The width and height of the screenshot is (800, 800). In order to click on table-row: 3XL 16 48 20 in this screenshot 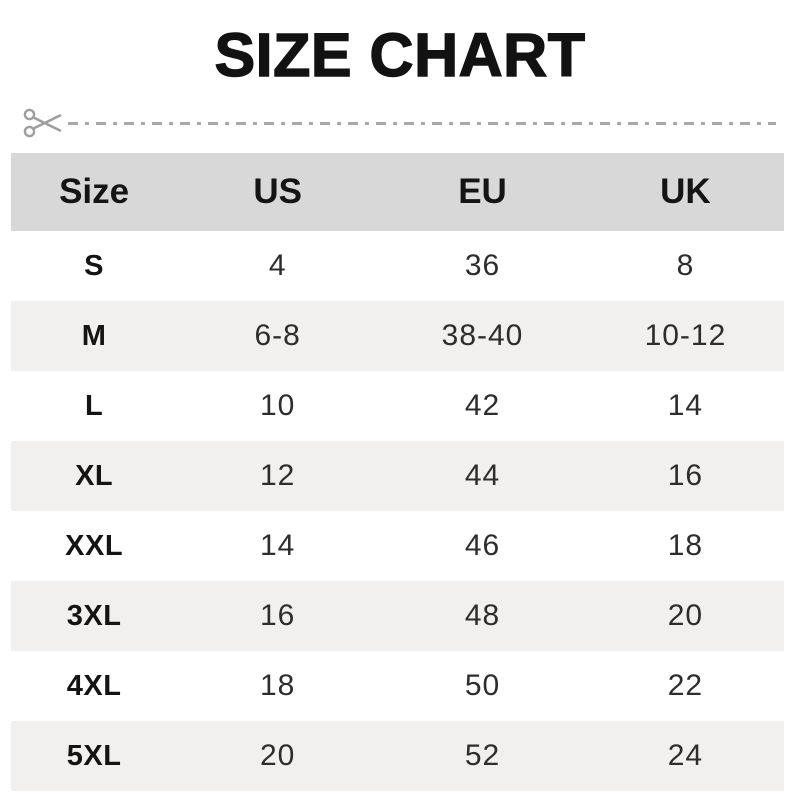, I will do `click(397, 616)`.